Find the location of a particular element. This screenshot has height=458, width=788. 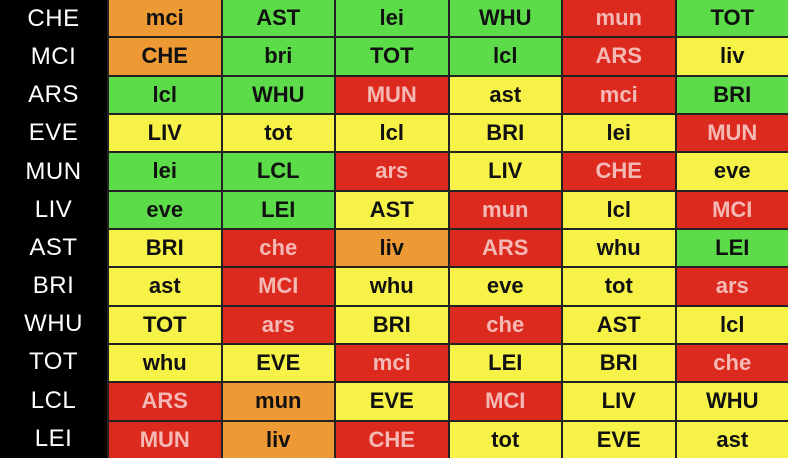

team-label: LIV is located at coordinates (53, 209).